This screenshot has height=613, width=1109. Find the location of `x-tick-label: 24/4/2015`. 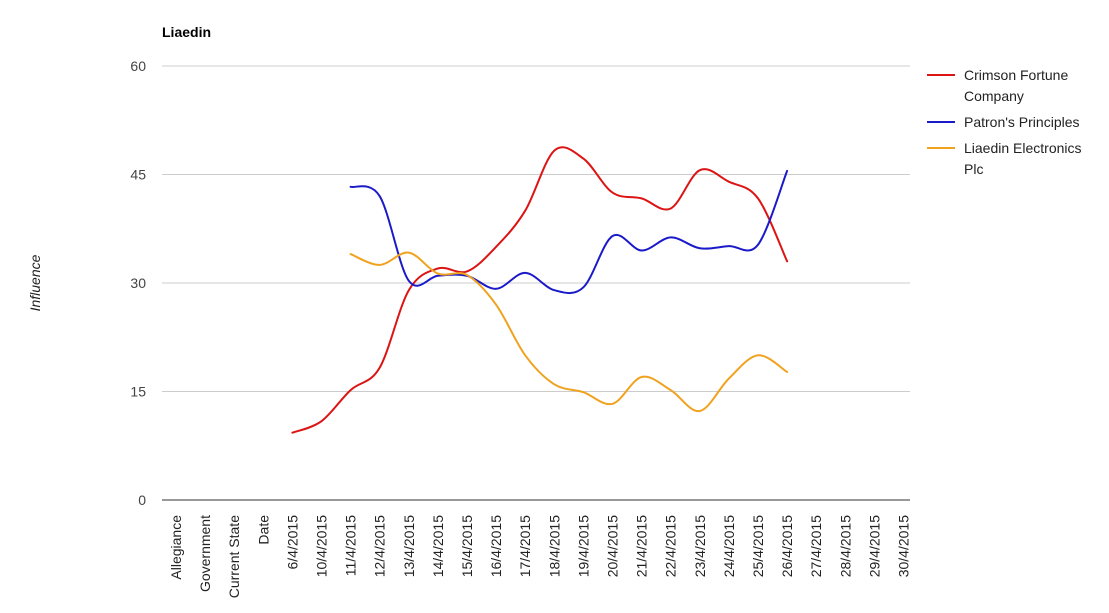

x-tick-label: 24/4/2015 is located at coordinates (729, 546).